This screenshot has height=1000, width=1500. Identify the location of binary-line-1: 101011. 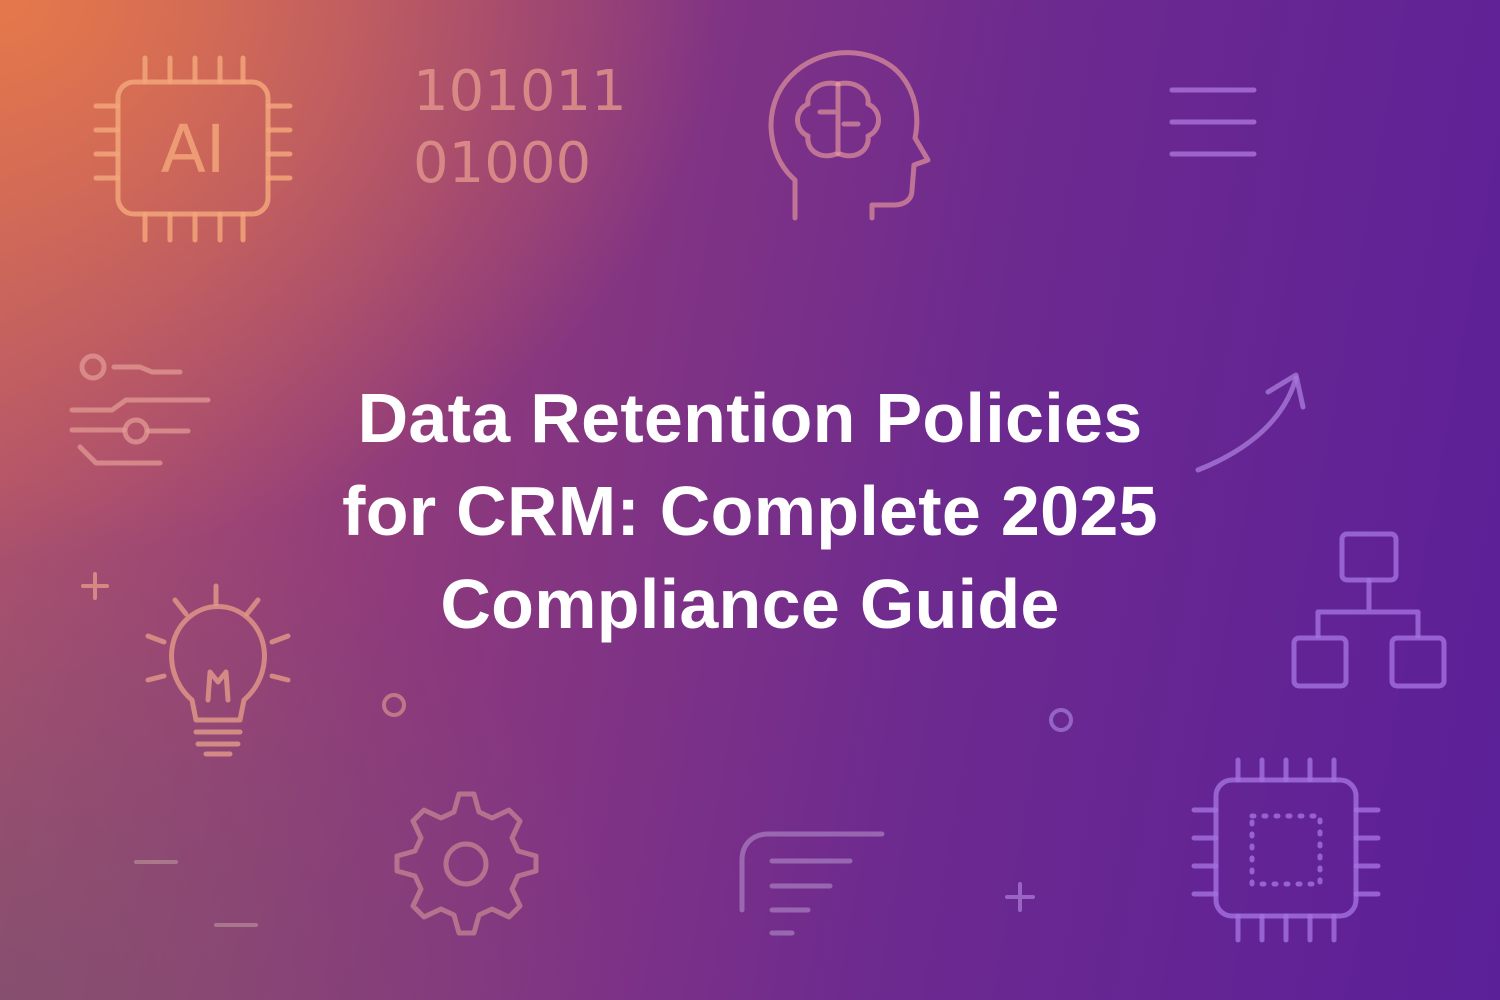
(520, 91).